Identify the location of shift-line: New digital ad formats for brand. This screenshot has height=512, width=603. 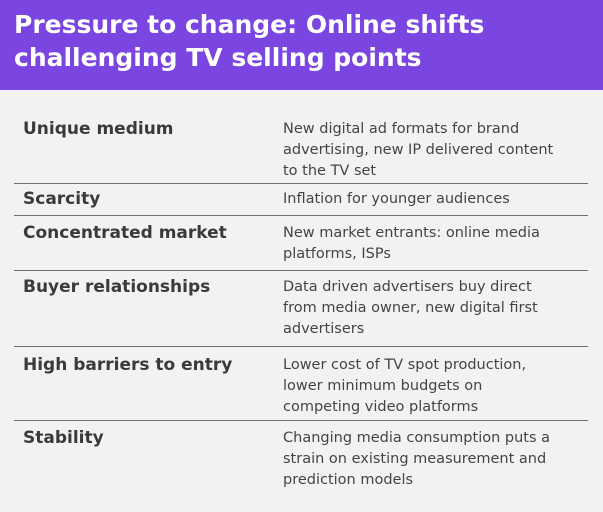
(401, 129).